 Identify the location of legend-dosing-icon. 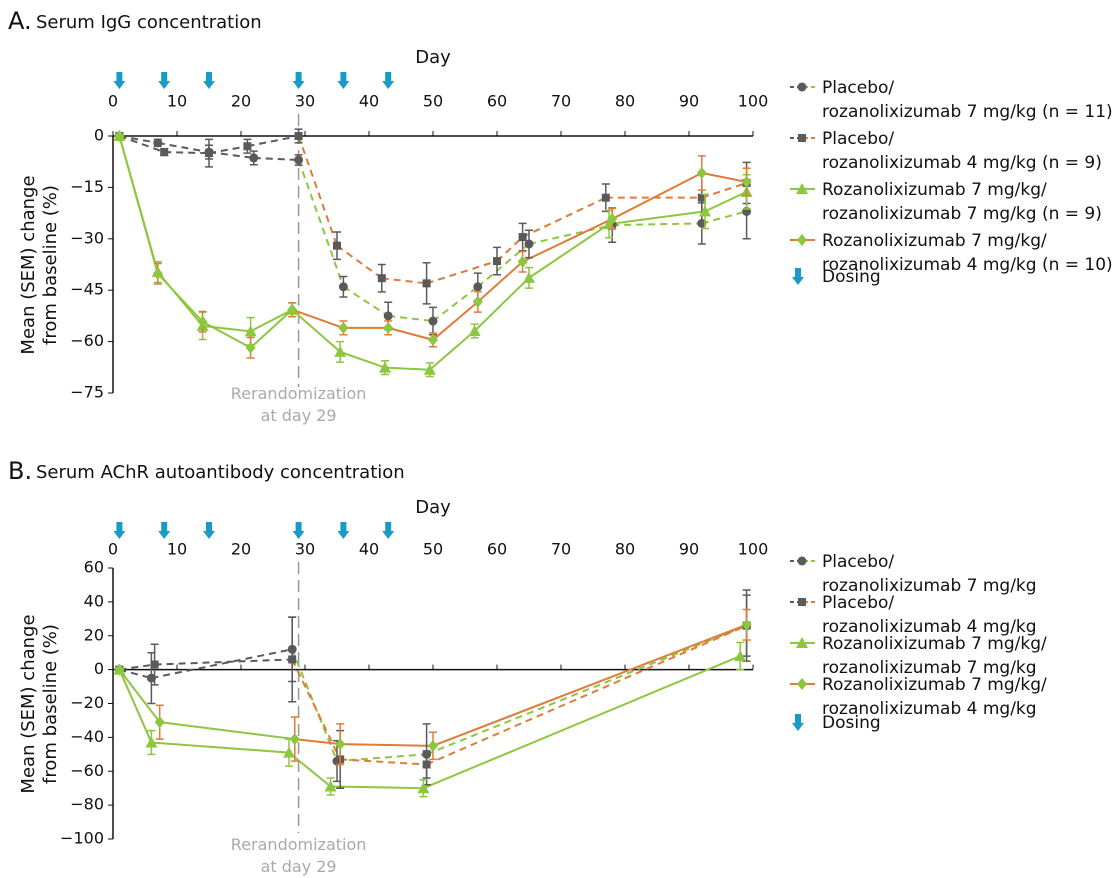
(798, 722).